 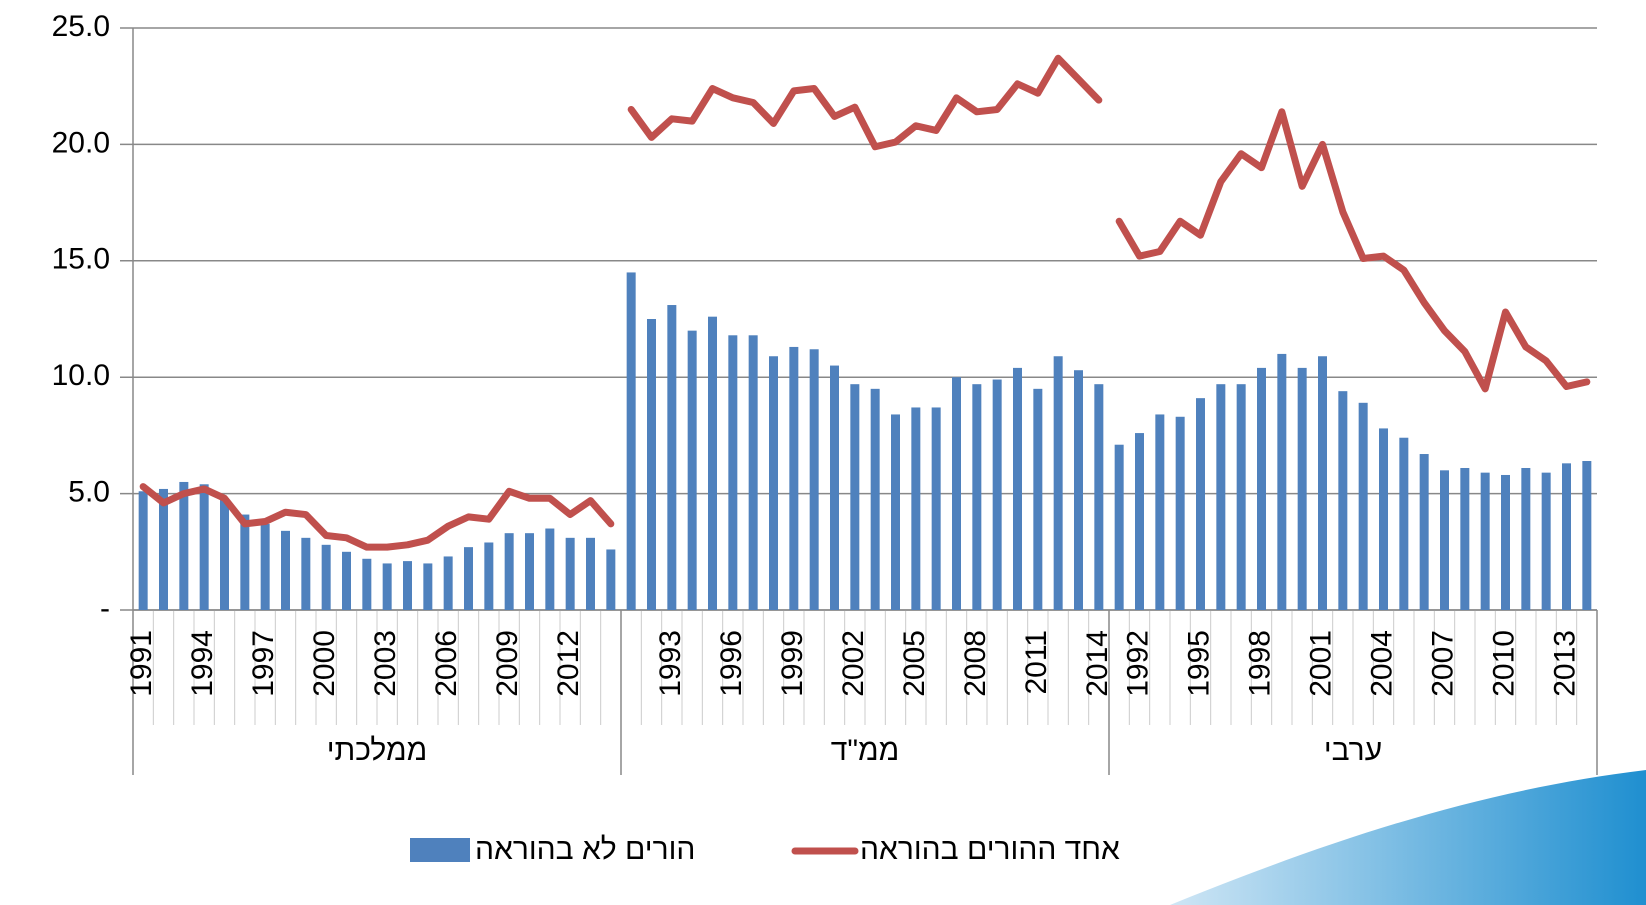 I want to click on x-tick-label: 2001, so click(x=1320, y=663).